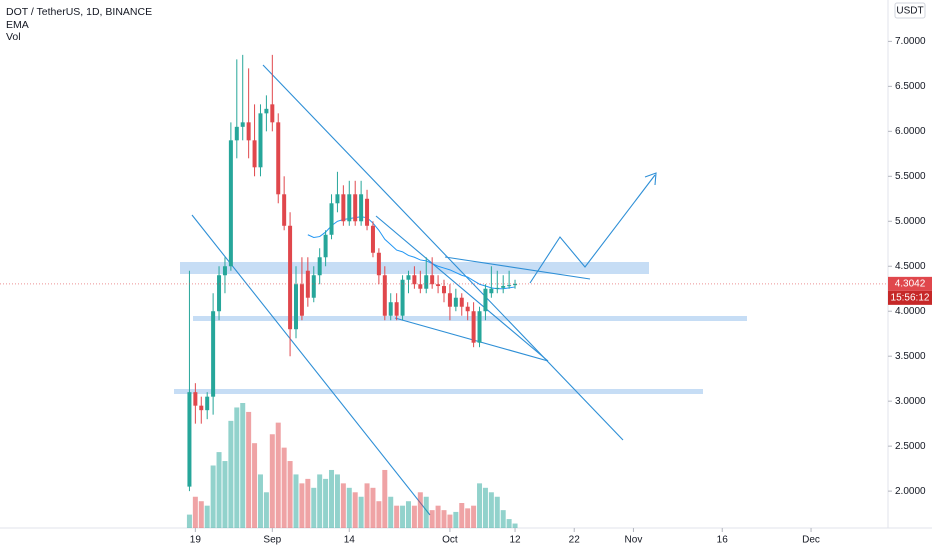  I want to click on y-tick-label: 5.5000, so click(910, 176).